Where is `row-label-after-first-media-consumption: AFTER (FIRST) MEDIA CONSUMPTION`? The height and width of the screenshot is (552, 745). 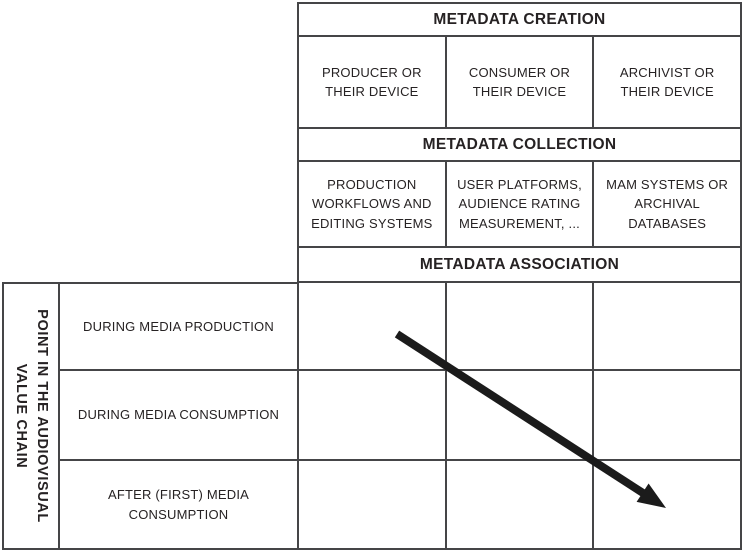
row-label-after-first-media-consumption: AFTER (FIRST) MEDIA CONSUMPTION is located at coordinates (178, 504).